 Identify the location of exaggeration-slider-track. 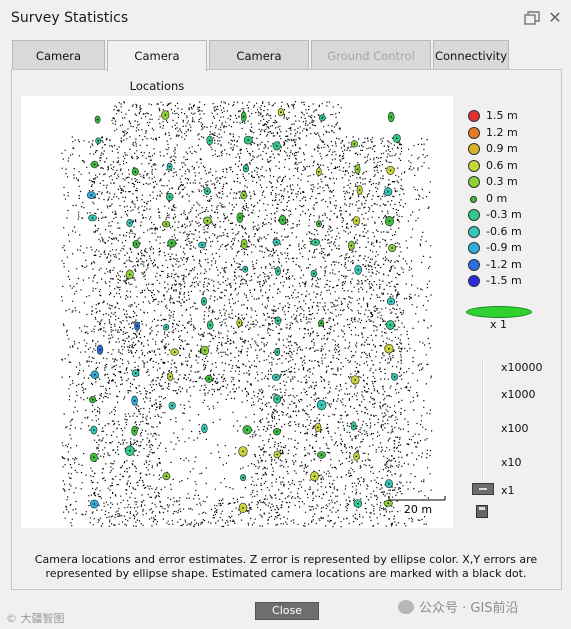
(483, 423).